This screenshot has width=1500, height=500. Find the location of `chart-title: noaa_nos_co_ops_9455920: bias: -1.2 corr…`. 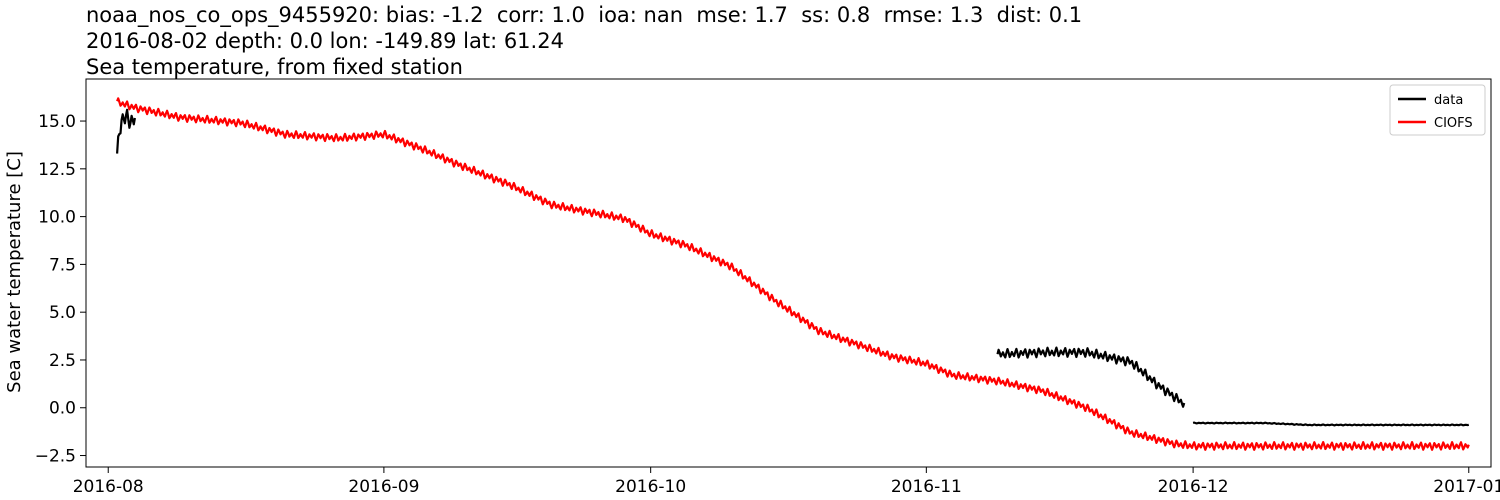

chart-title: noaa_nos_co_ops_9455920: bias: -1.2 corr… is located at coordinates (584, 41).